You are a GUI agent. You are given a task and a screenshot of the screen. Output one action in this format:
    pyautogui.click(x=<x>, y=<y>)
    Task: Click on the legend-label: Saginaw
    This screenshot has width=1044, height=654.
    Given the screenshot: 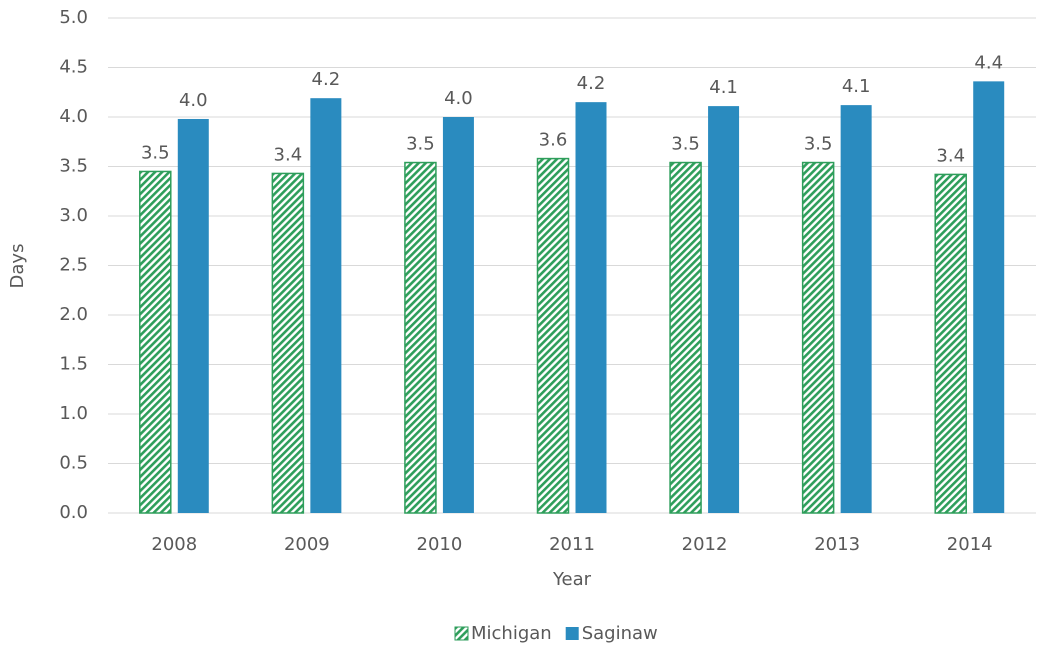 What is the action you would take?
    pyautogui.click(x=620, y=633)
    